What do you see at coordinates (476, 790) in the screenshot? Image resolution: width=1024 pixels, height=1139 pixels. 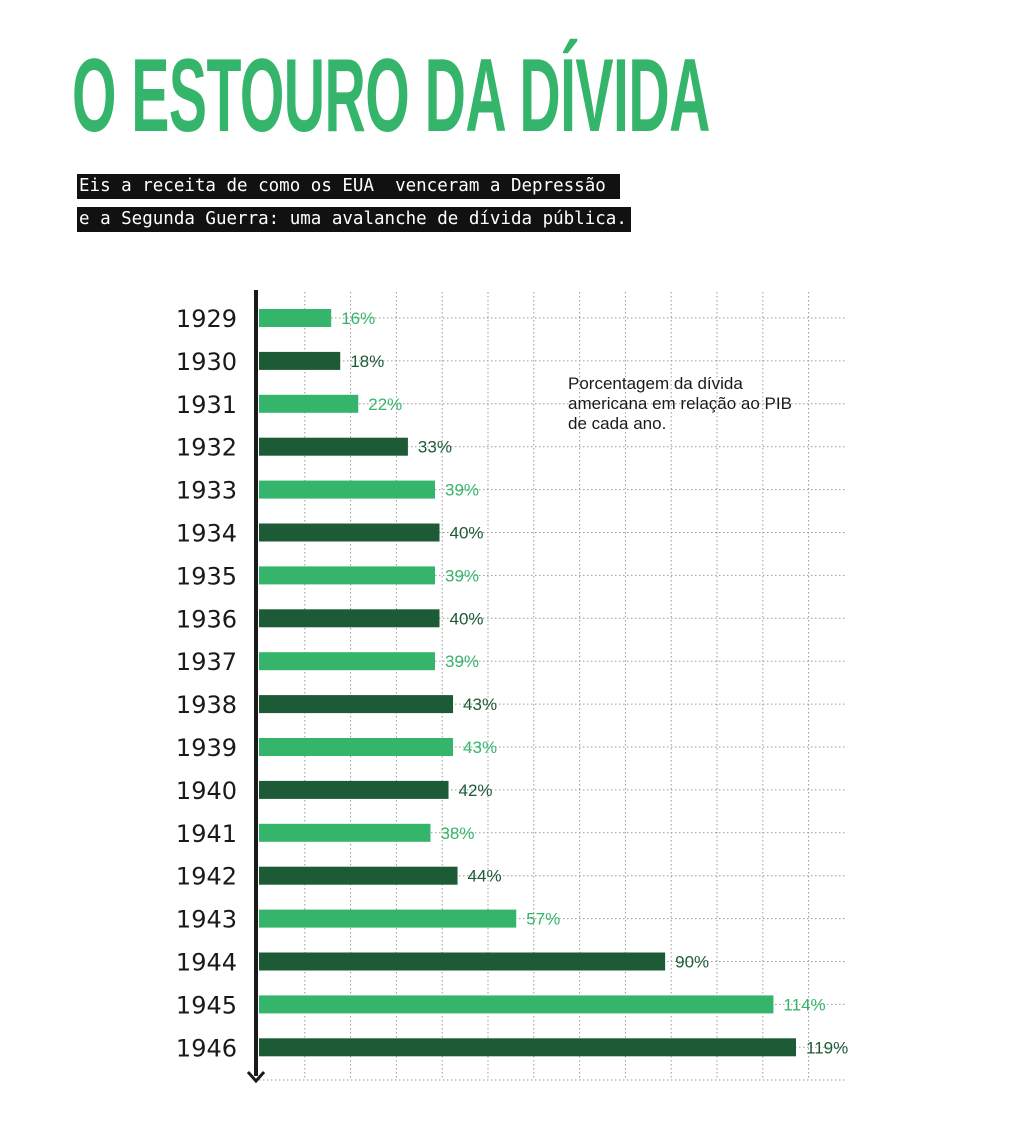 I see `value-label: 42%` at bounding box center [476, 790].